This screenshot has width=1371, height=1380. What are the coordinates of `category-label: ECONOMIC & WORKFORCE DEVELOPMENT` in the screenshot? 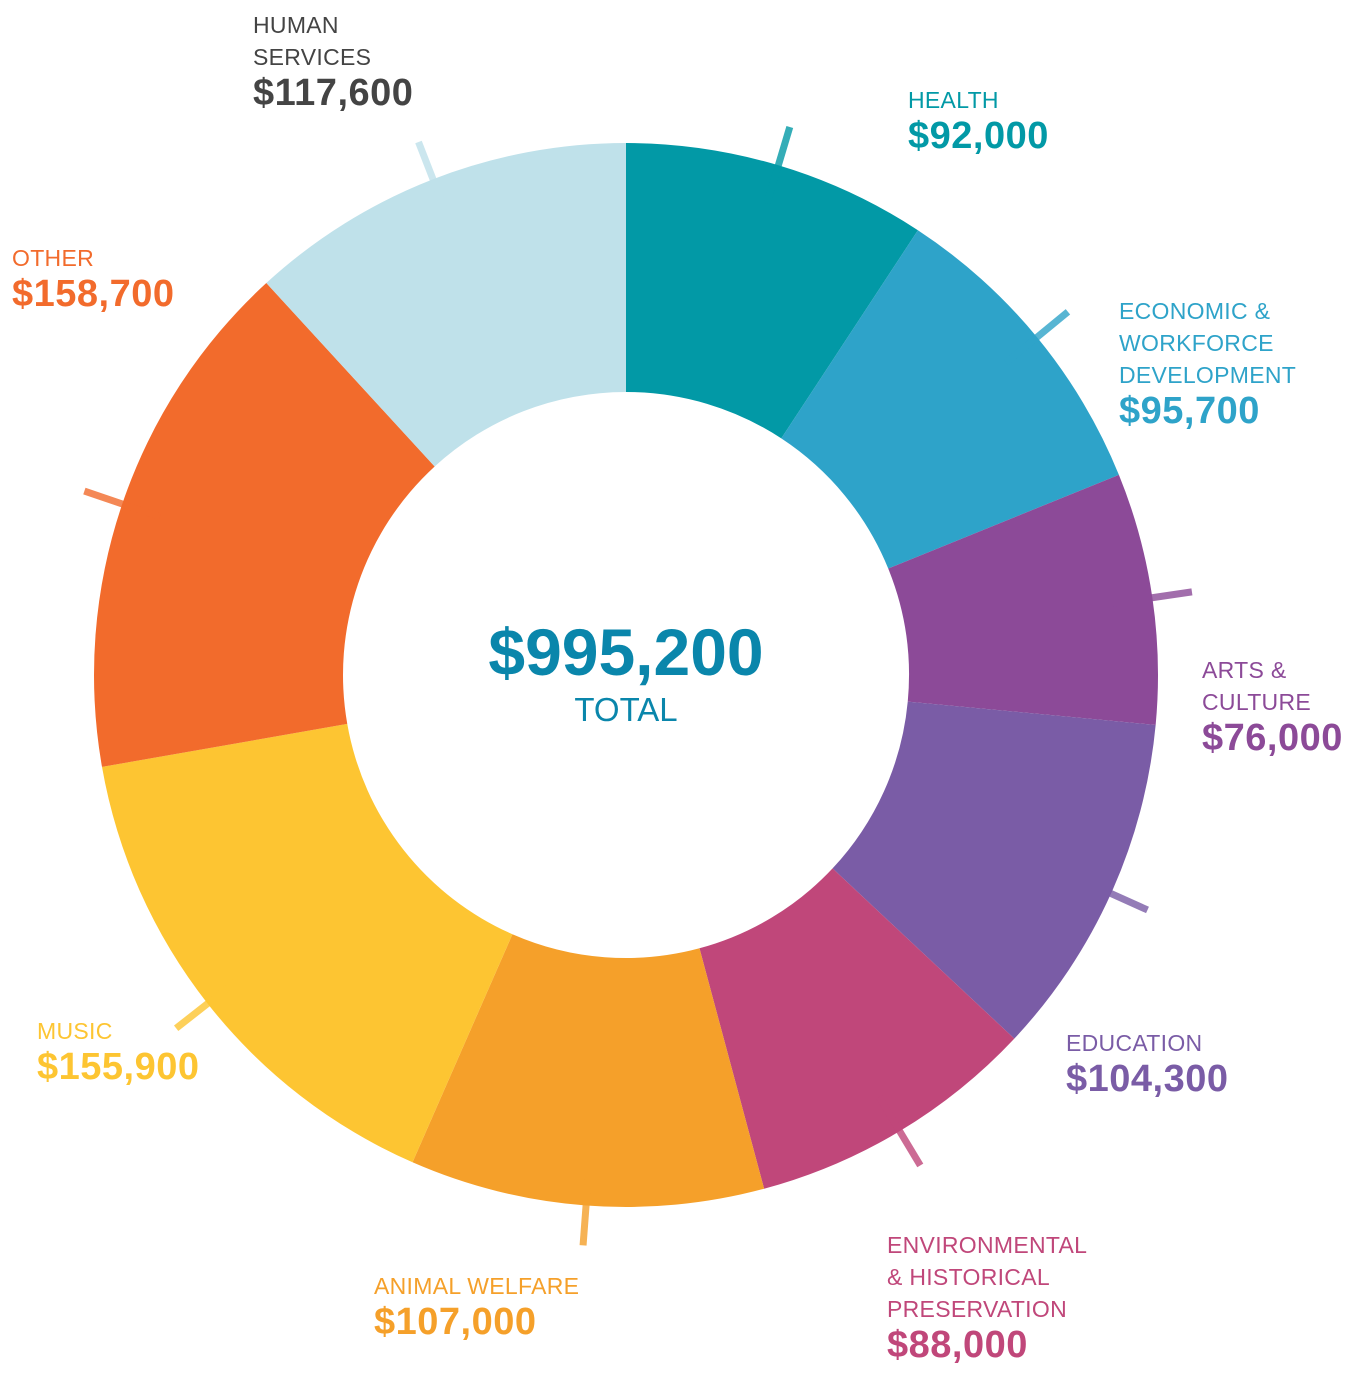 It's located at (1208, 343).